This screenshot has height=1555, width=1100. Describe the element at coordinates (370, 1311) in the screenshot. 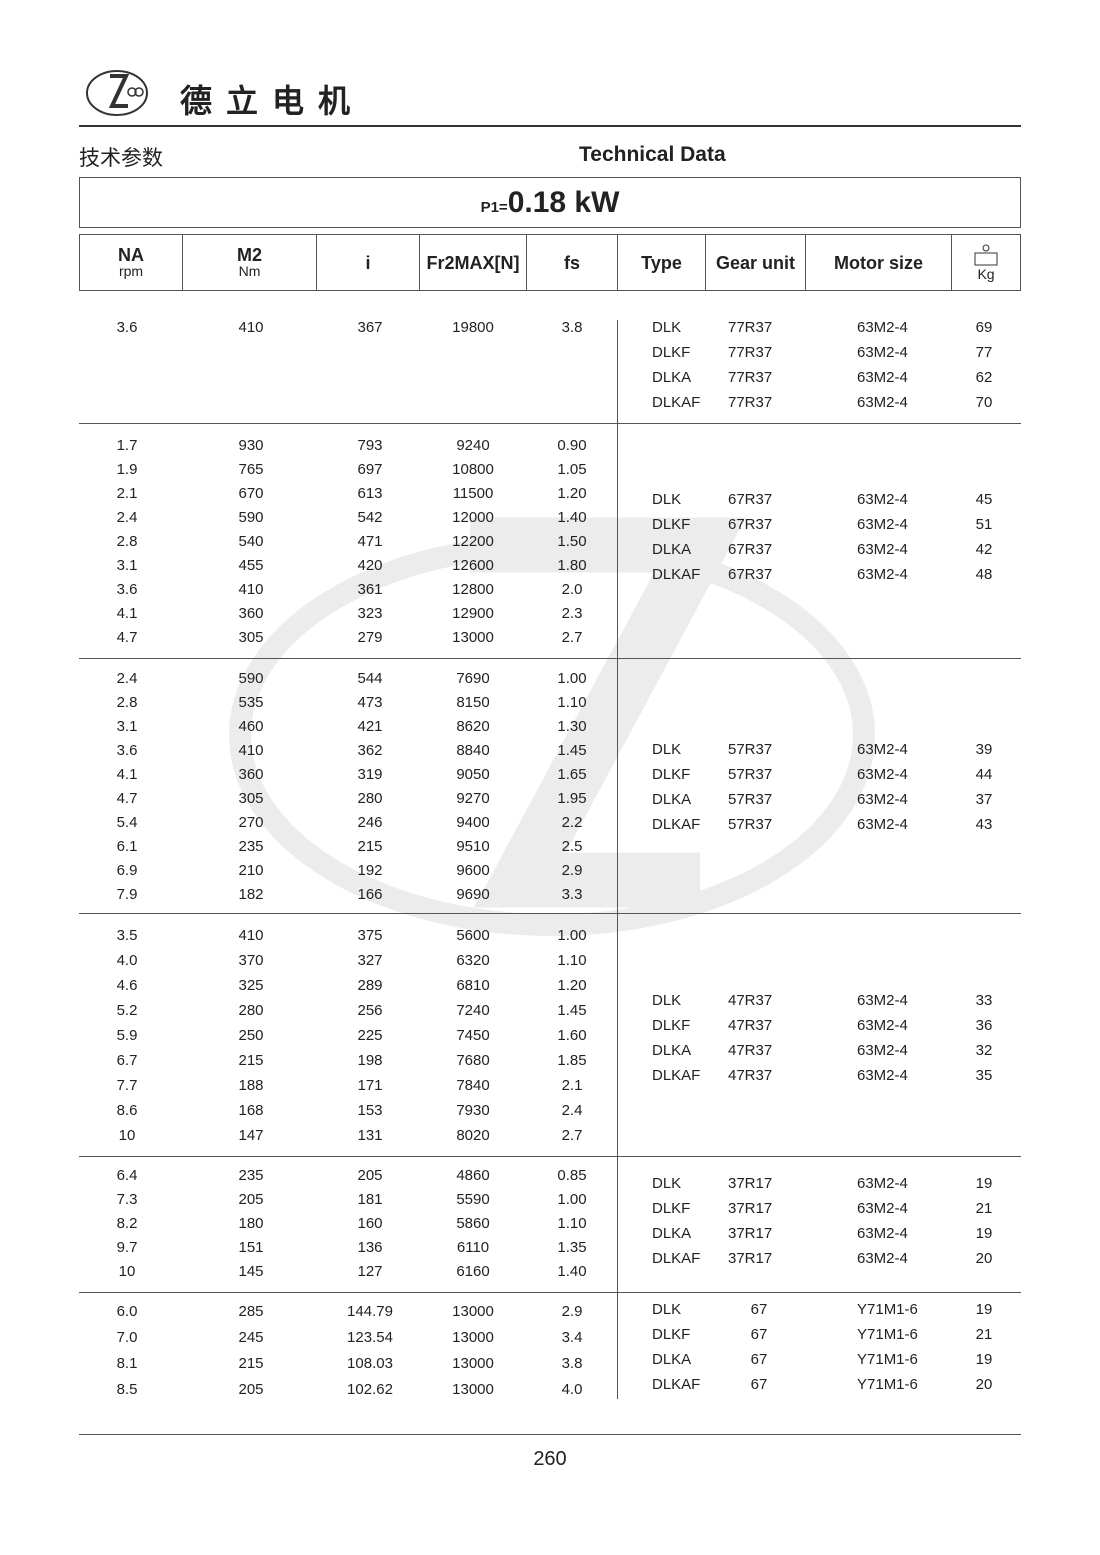

I see `cell-ratio: 144.79` at that location.